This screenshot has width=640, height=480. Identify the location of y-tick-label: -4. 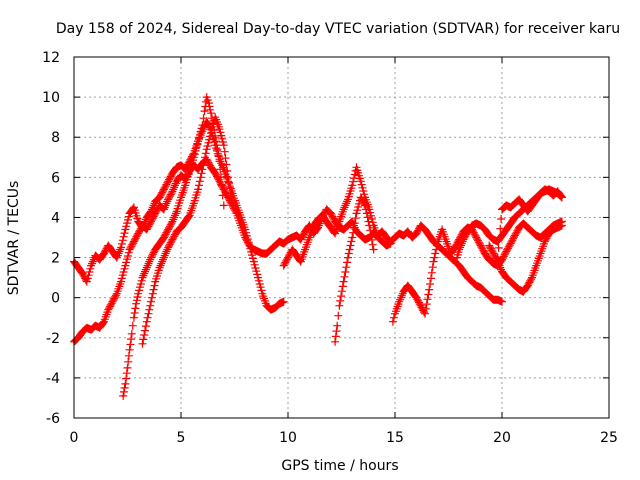
(53, 379).